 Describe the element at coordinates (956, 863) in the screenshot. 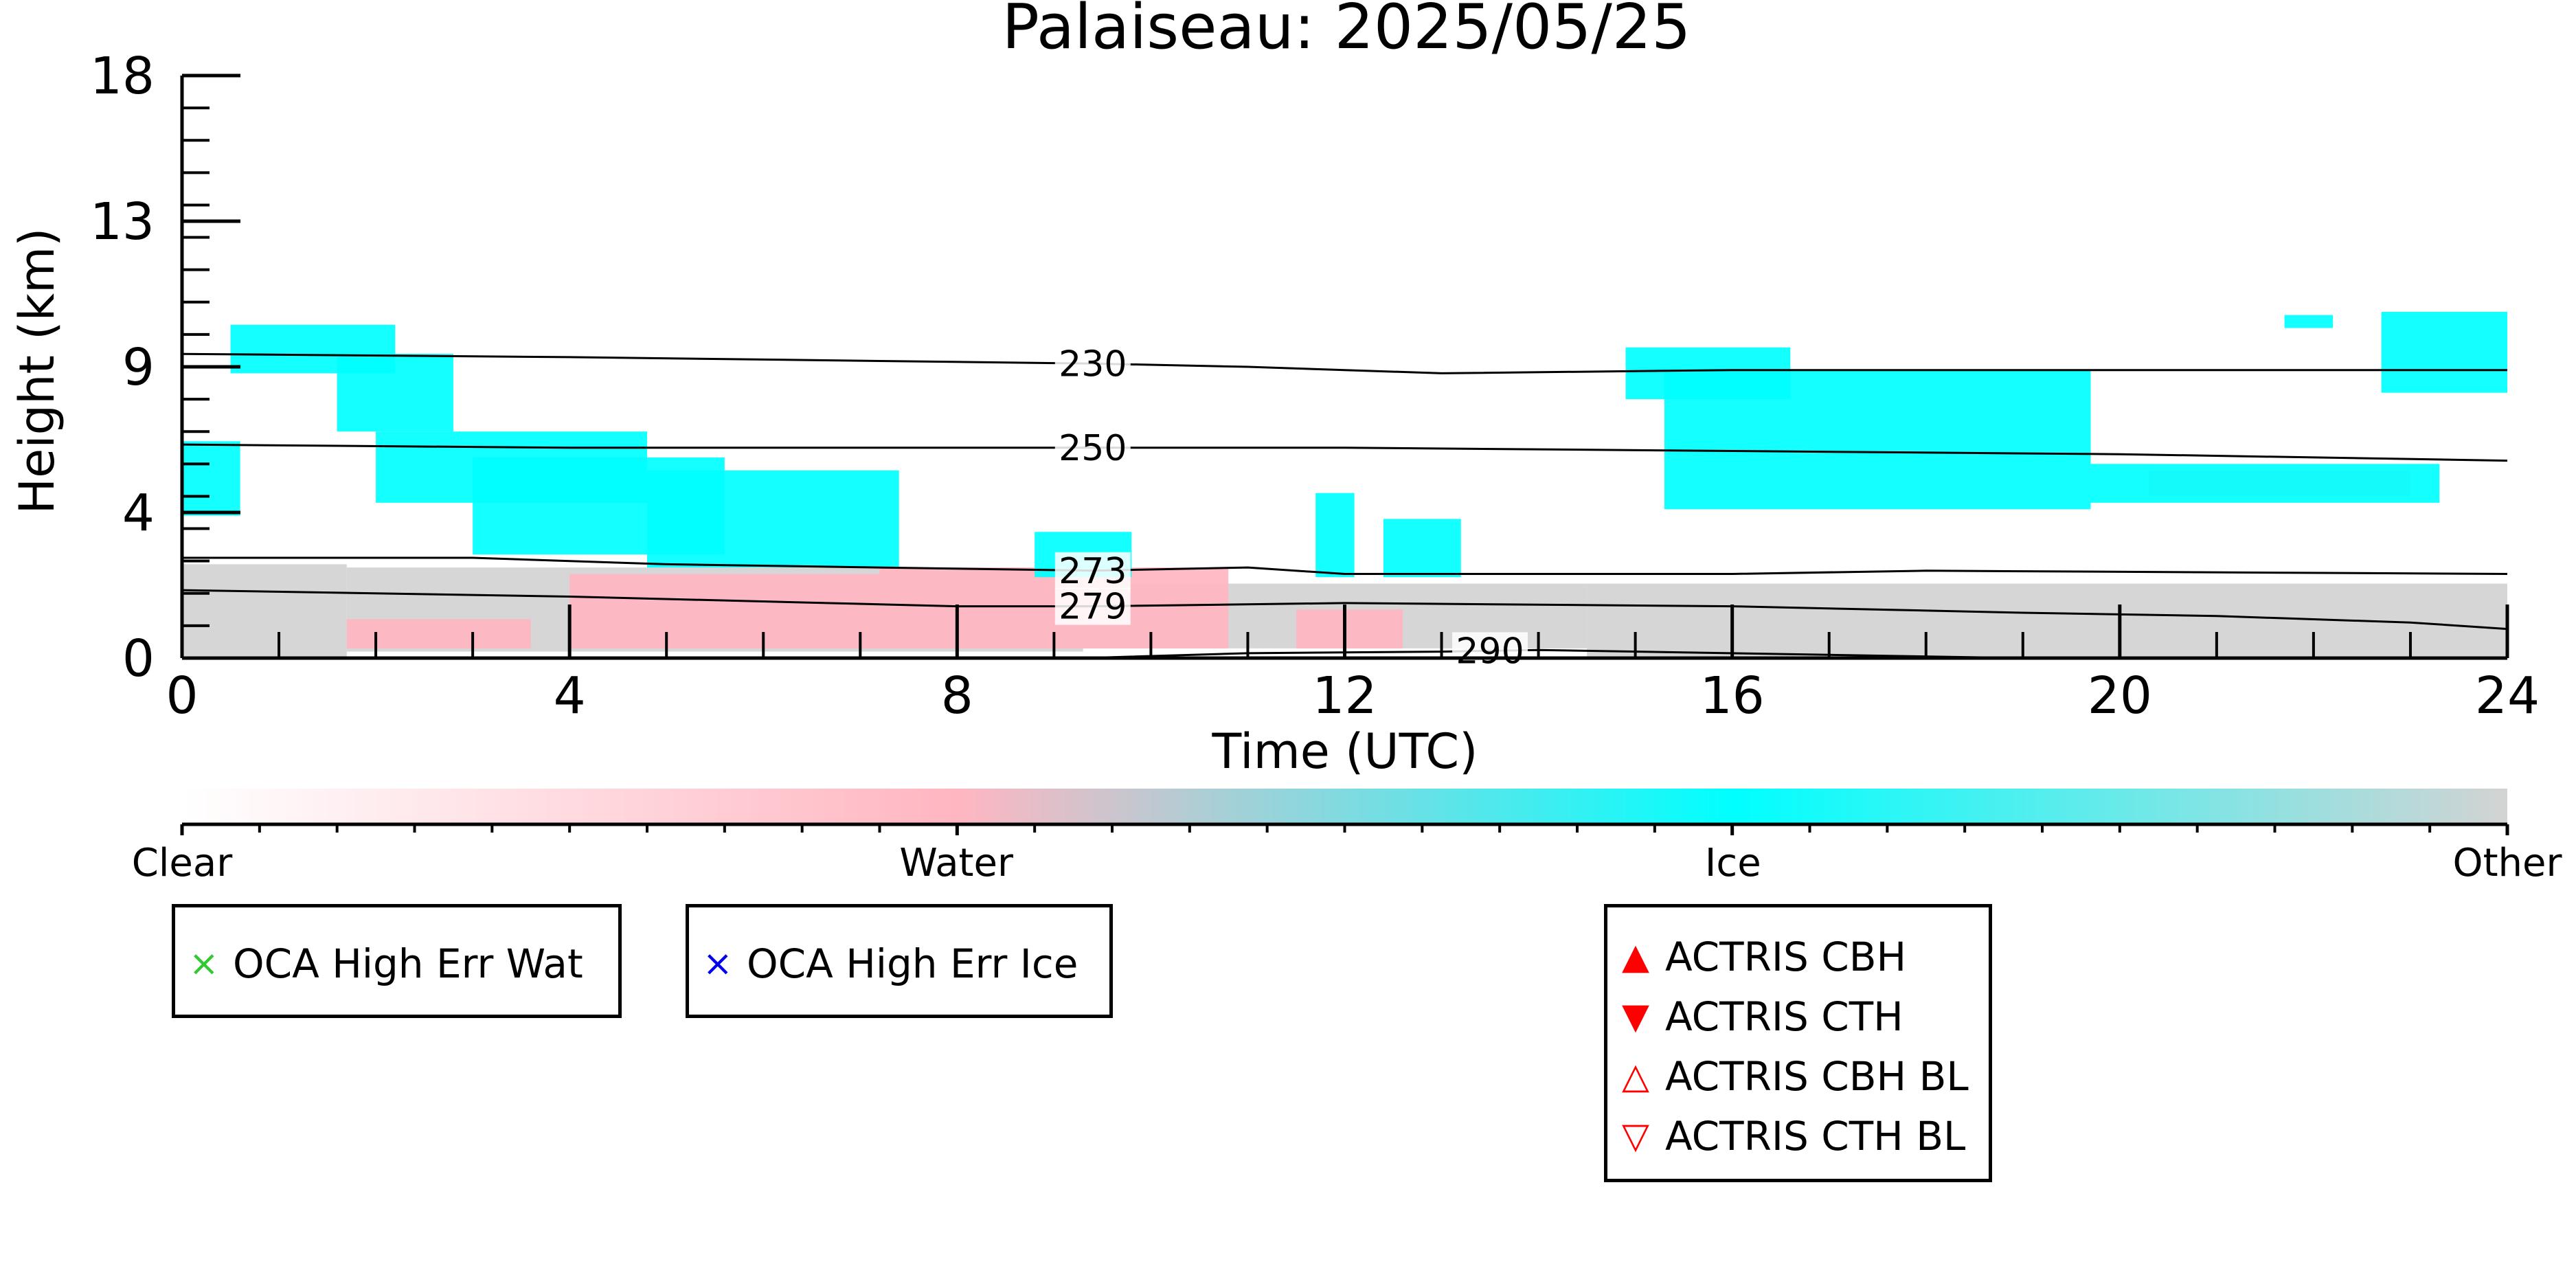

I see `colorbar-label: Water` at that location.